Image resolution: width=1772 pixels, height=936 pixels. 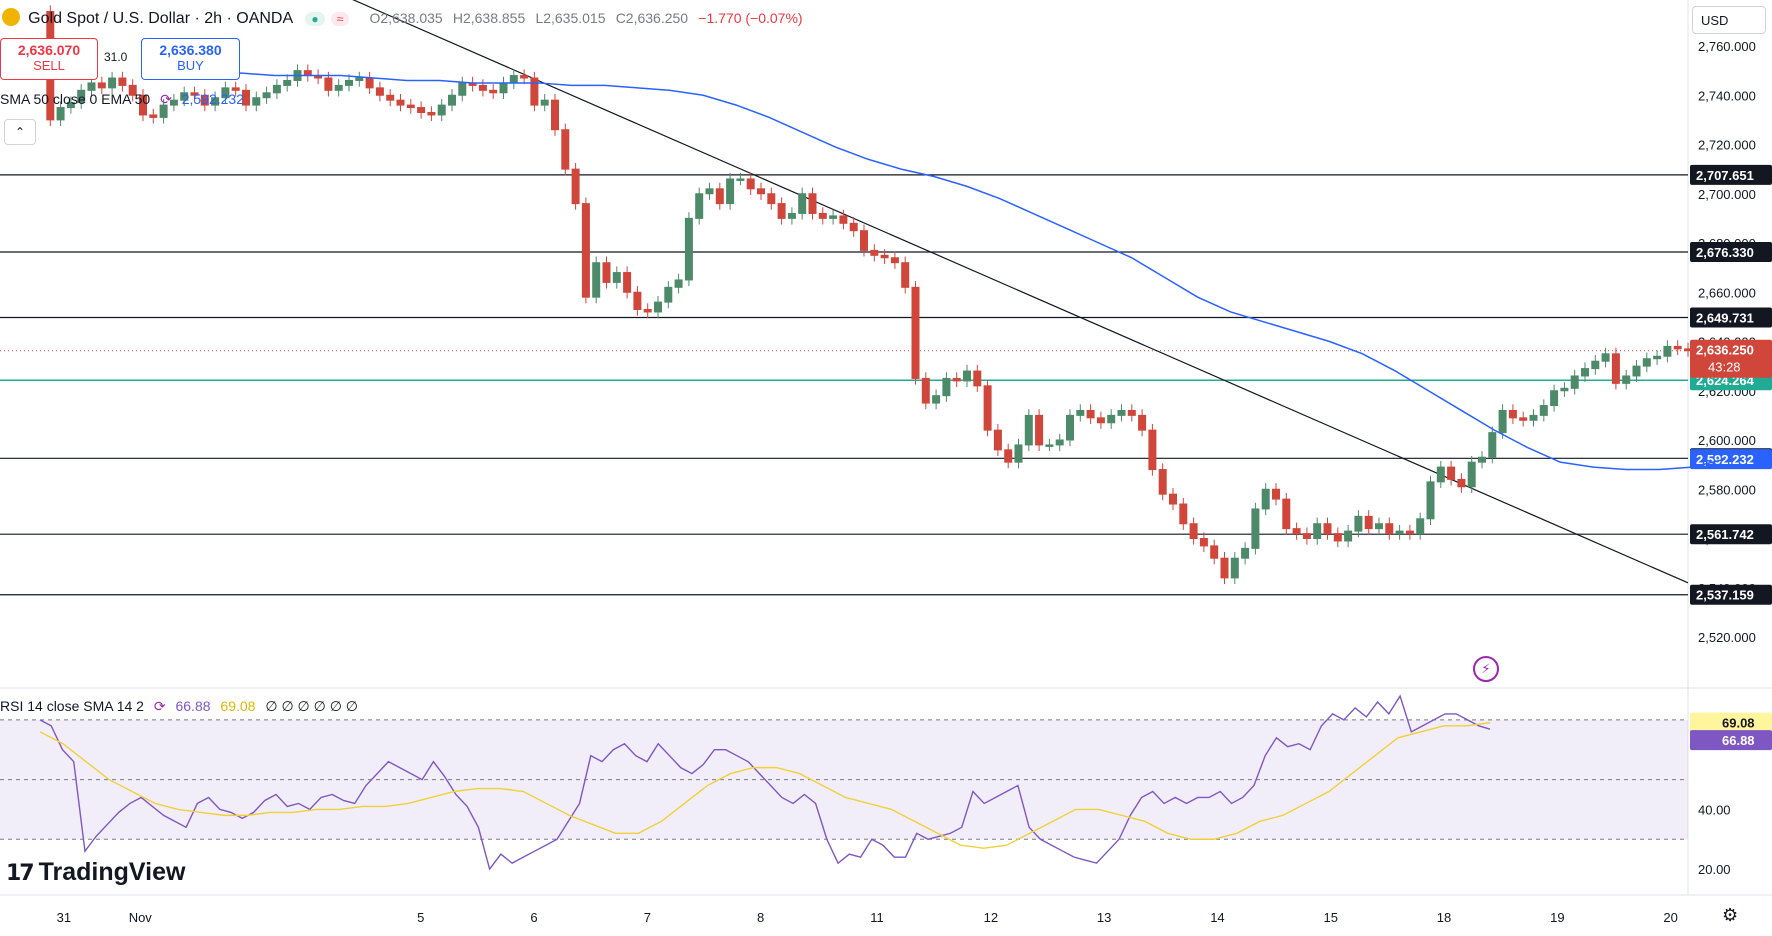 I want to click on x-tick-label: 12, so click(x=991, y=917).